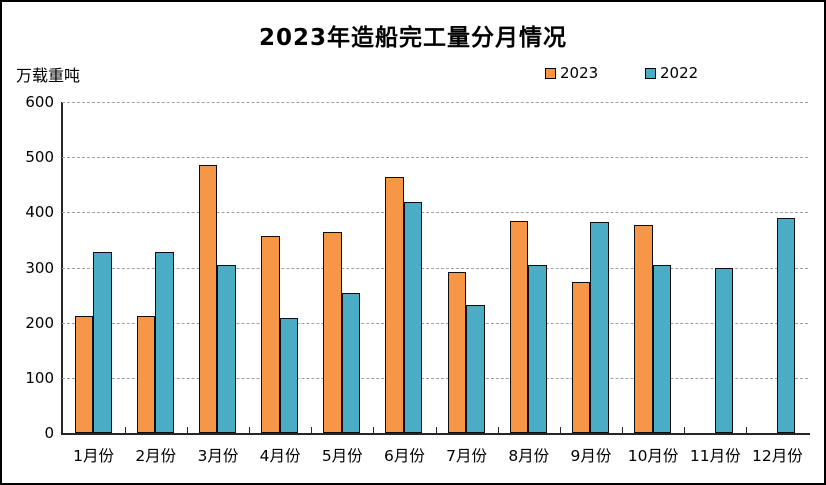  Describe the element at coordinates (475, 369) in the screenshot. I see `bar-2022-7月份` at that location.